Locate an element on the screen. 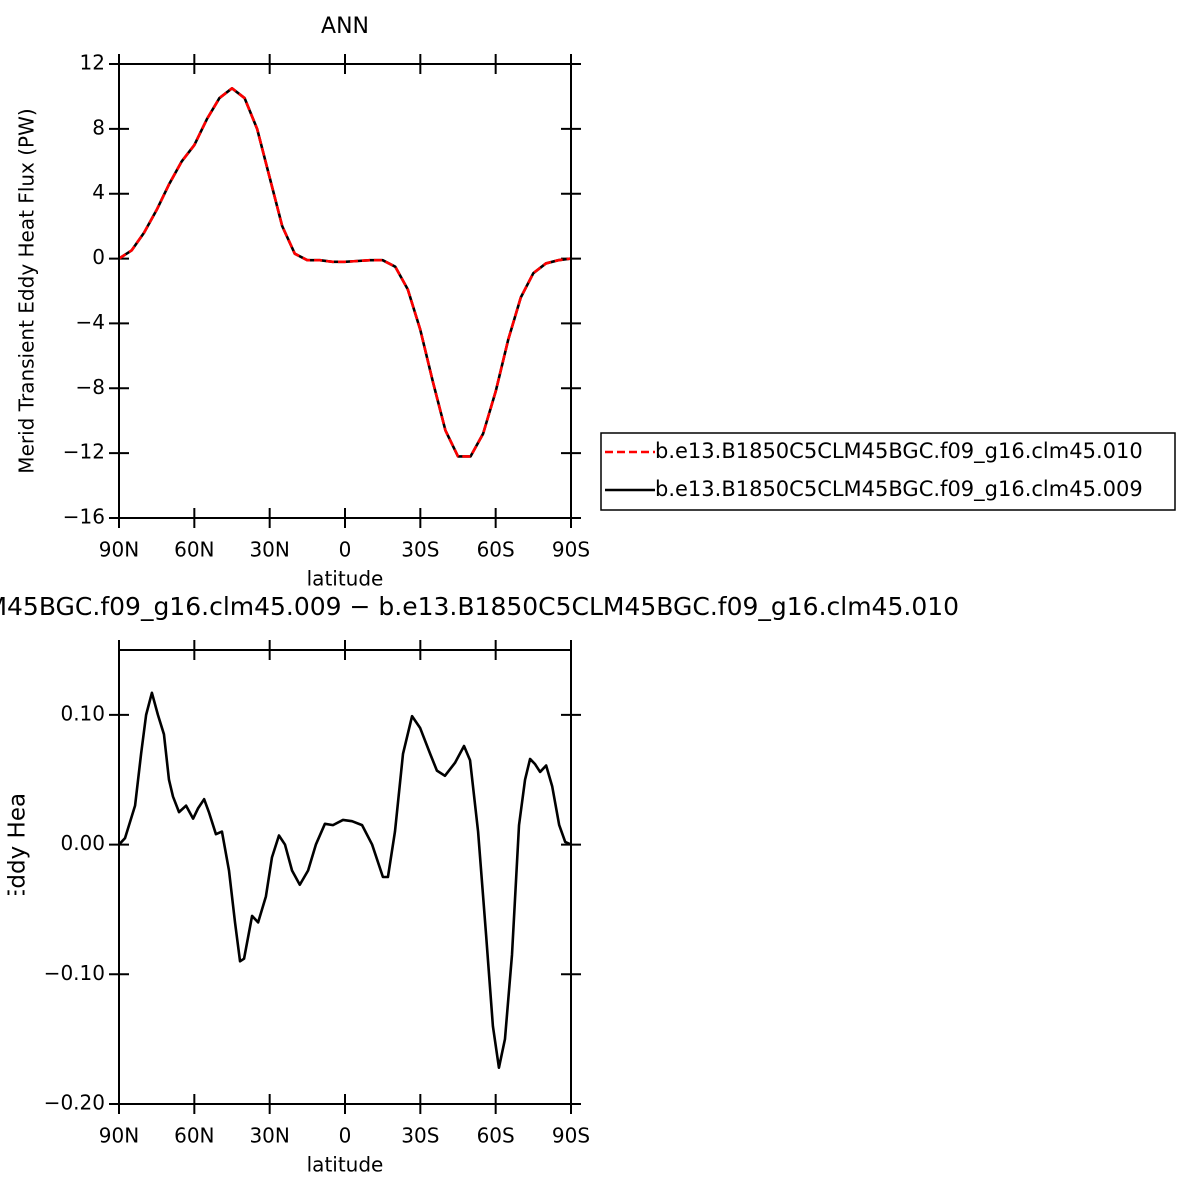  y-tick-label: −8 is located at coordinates (90, 387).